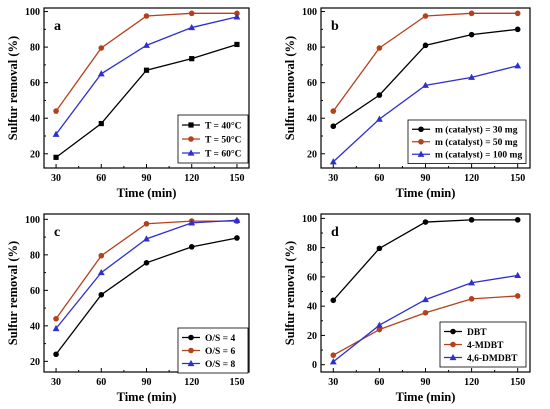 The image size is (550, 409). Describe the element at coordinates (335, 26) in the screenshot. I see `panel-letter: b` at that location.